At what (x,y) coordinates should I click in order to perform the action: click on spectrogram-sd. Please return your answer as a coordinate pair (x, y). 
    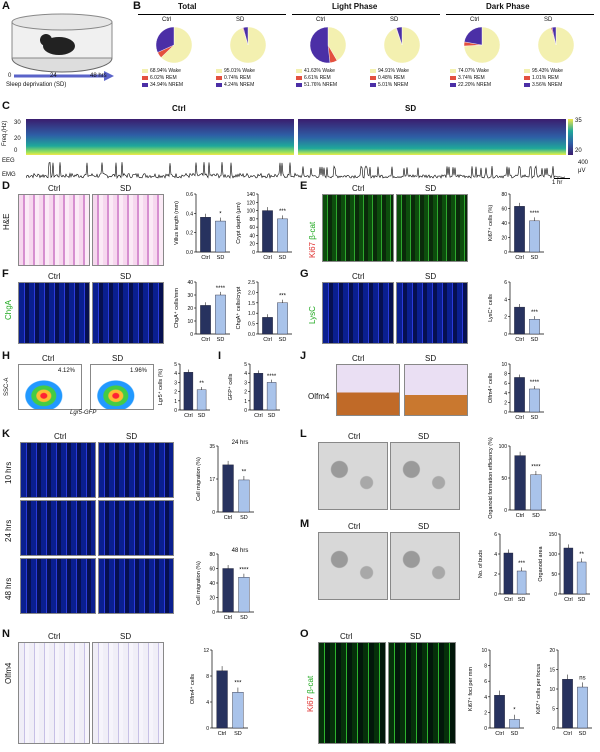
    Looking at the image, I should click on (432, 137).